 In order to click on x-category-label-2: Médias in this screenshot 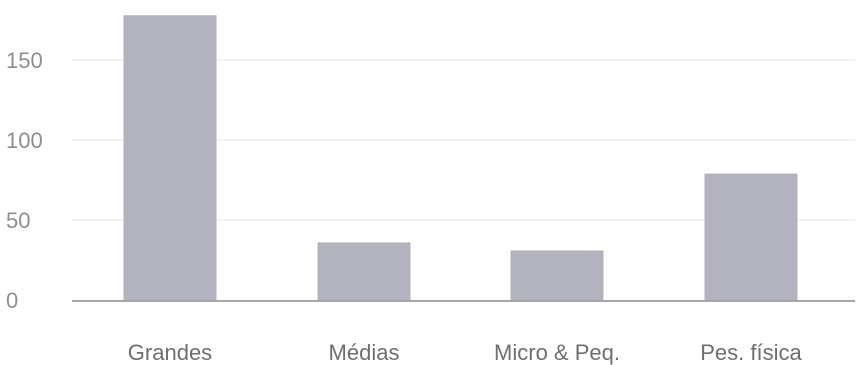, I will do `click(364, 352)`.